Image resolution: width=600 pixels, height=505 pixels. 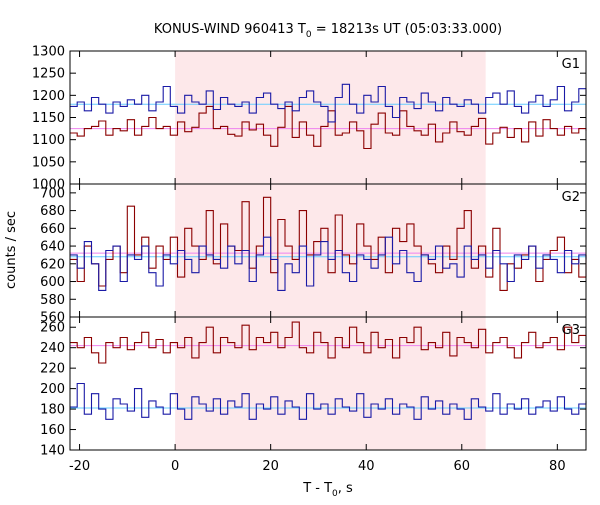 What do you see at coordinates (79, 466) in the screenshot?
I see `x-tick-label: -20` at bounding box center [79, 466].